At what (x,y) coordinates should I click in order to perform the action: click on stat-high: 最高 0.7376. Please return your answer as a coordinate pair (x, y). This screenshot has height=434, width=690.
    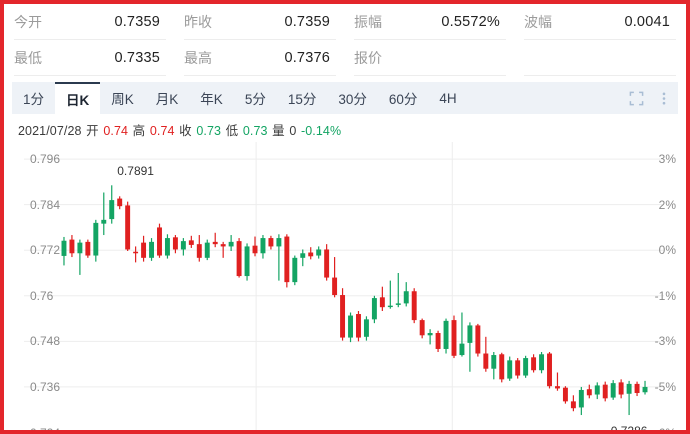
    Looking at the image, I should click on (260, 58).